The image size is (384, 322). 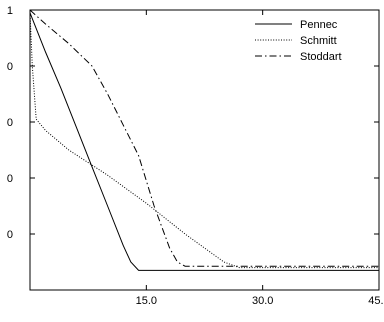 I want to click on legend-label-schmitt: Schmitt, so click(x=318, y=41).